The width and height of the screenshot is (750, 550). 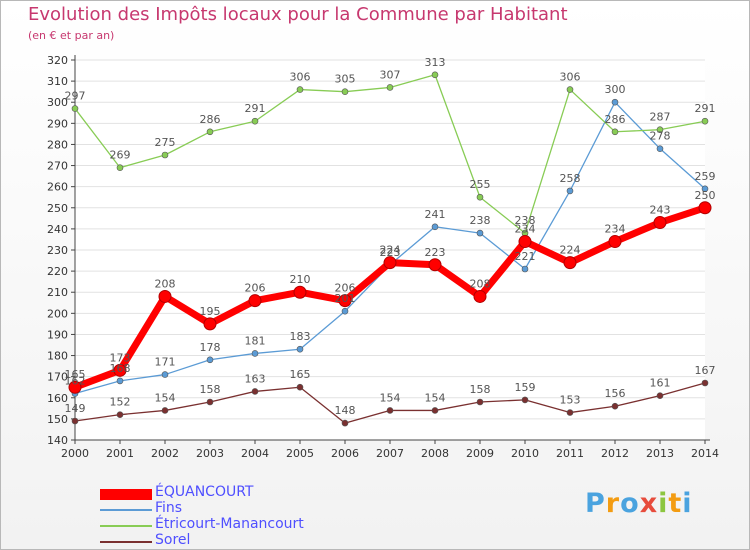 I want to click on data-label: 238, so click(x=480, y=220).